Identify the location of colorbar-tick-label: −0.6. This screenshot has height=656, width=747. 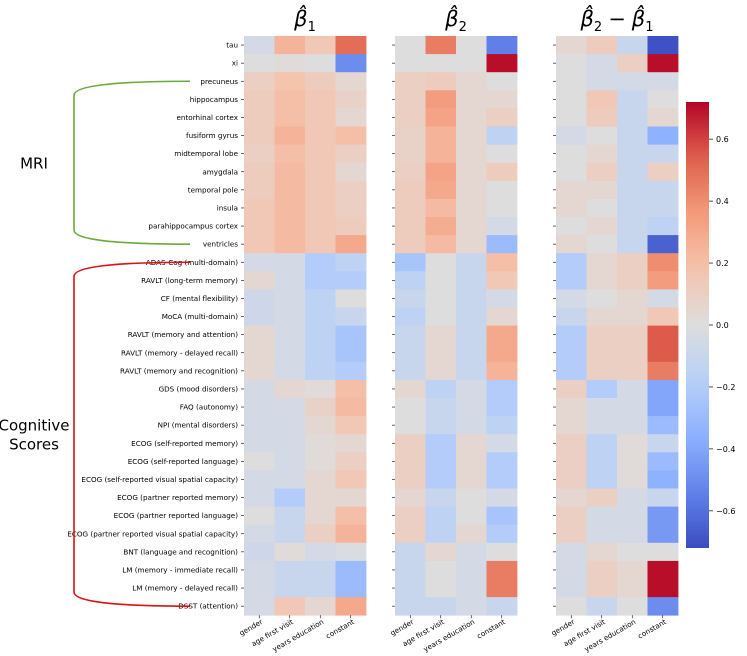
(725, 511).